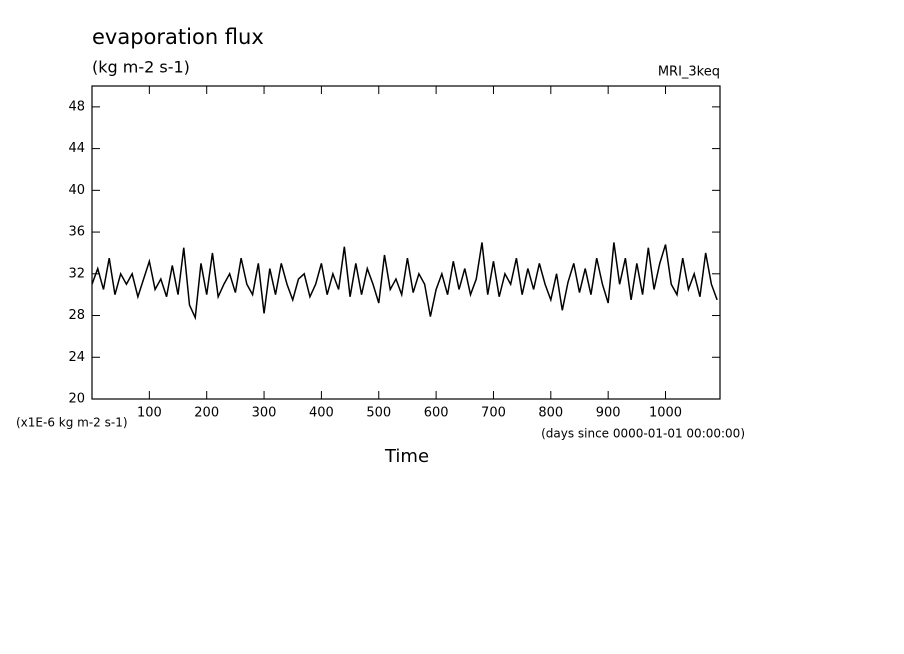 The height and width of the screenshot is (654, 904). I want to click on x-tick-label: 600, so click(436, 413).